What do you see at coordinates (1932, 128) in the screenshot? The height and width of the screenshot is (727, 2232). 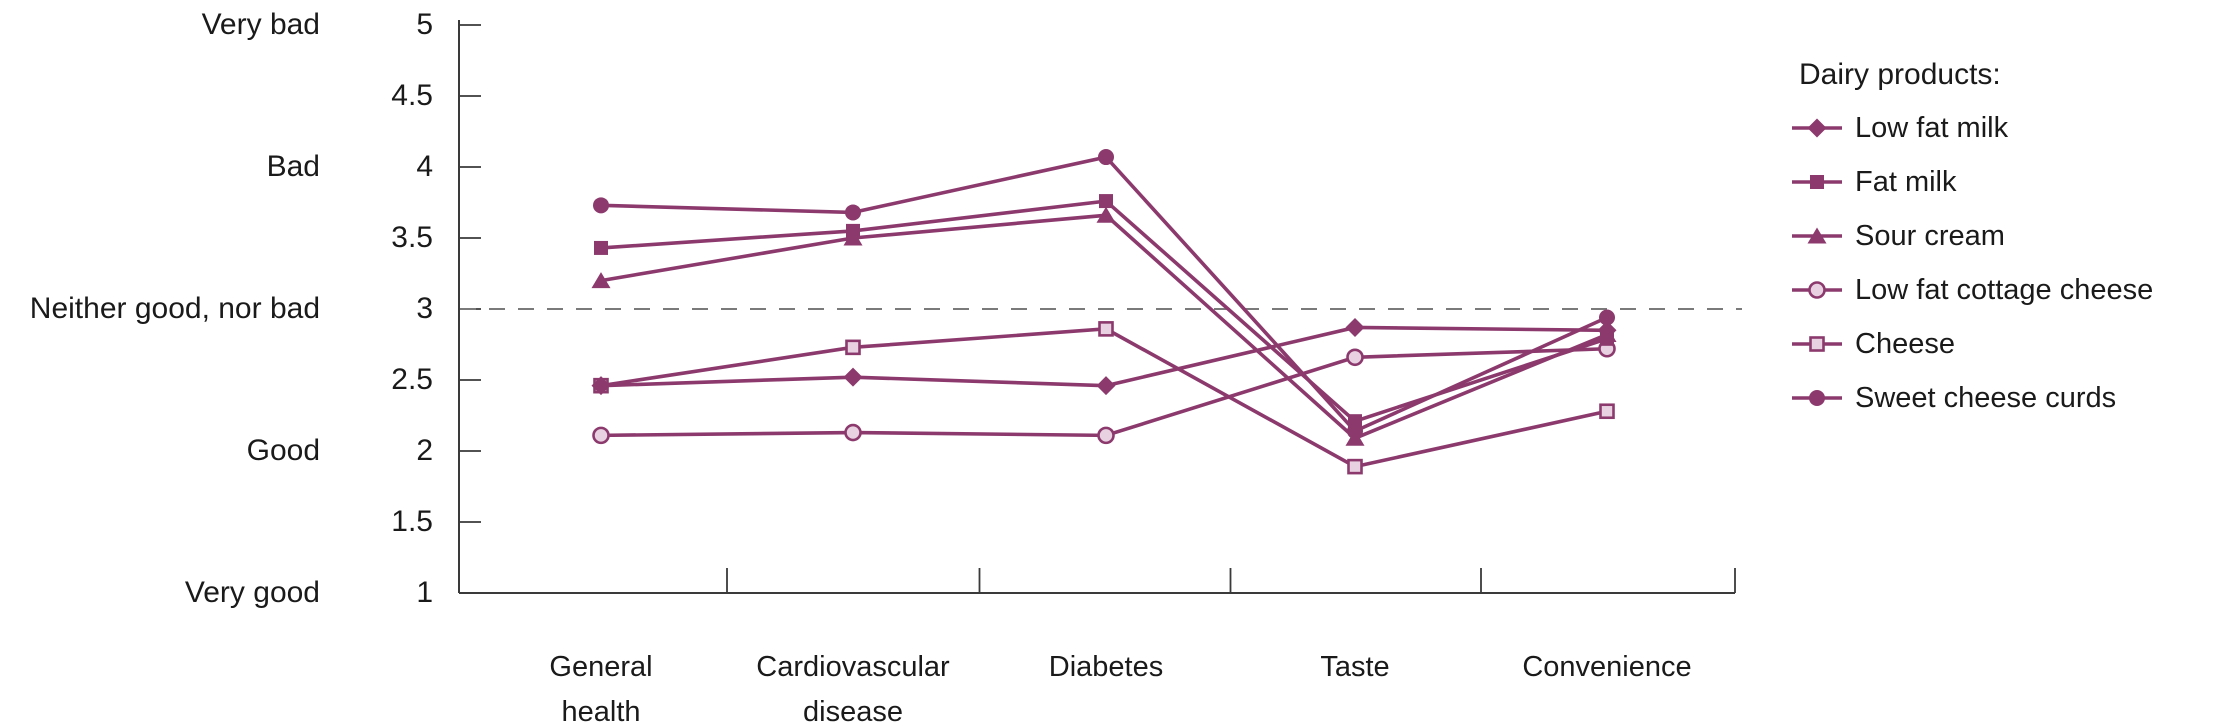 I see `legend-label-low-fat-milk: Low fat milk` at bounding box center [1932, 128].